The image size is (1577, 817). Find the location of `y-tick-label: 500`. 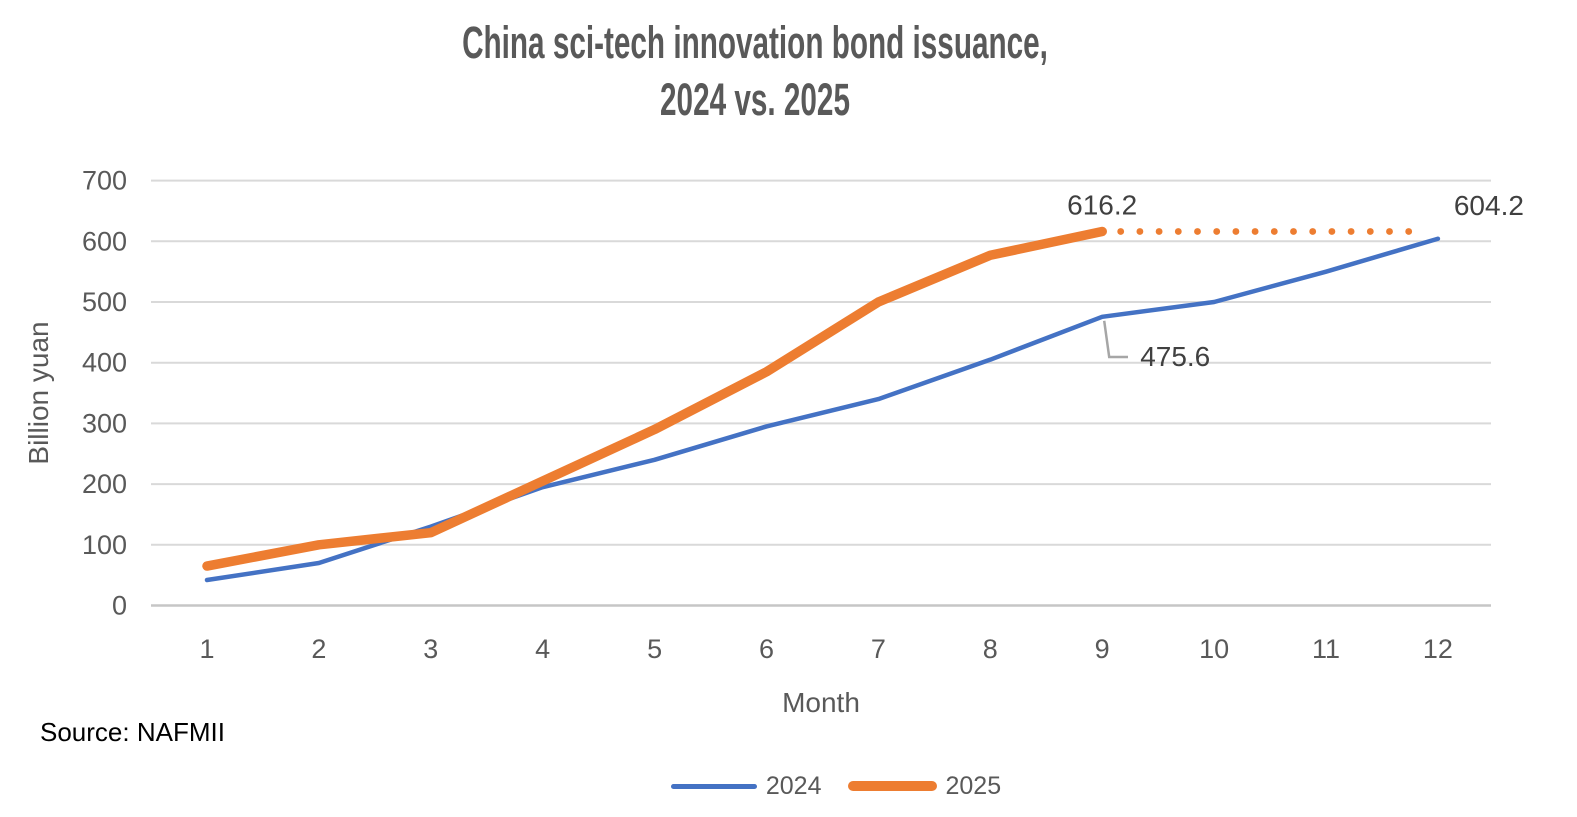

y-tick-label: 500 is located at coordinates (104, 302).